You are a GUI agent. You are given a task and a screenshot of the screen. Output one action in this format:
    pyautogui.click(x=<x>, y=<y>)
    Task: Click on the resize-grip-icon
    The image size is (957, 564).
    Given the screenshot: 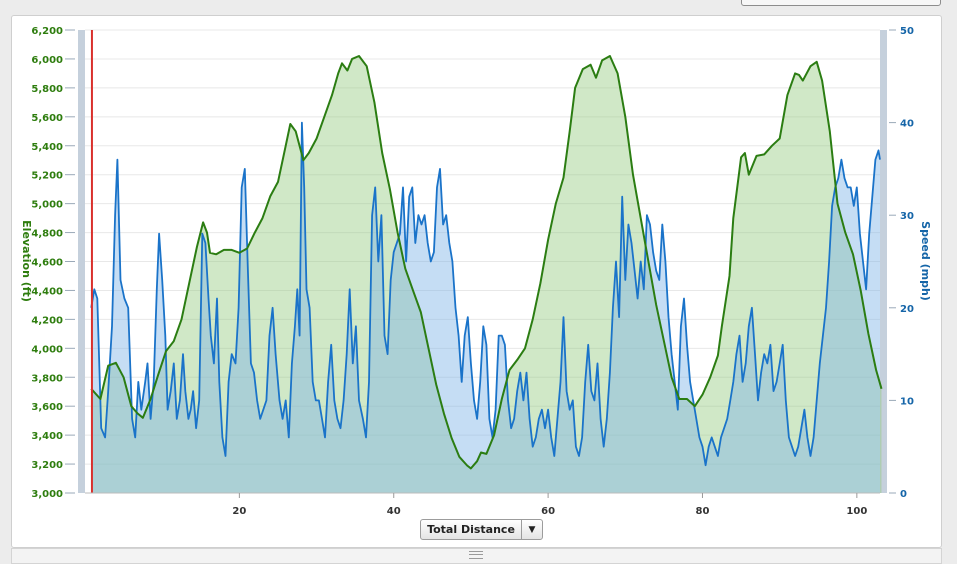 What is the action you would take?
    pyautogui.click(x=476, y=555)
    